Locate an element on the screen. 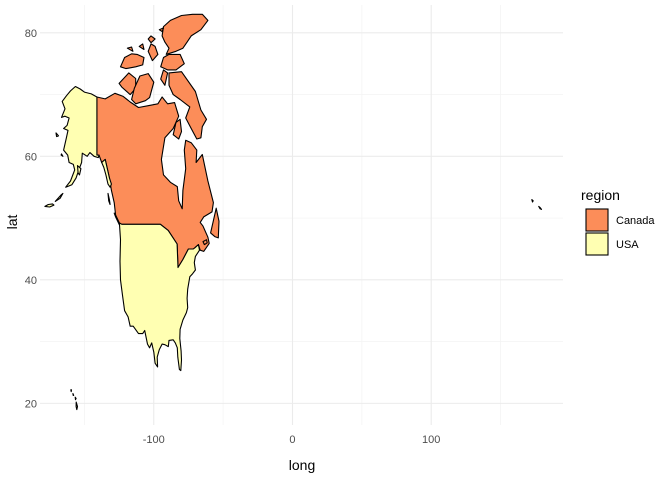 This screenshot has height=480, width=672. y-axis-ticks: 20 40 60 80 is located at coordinates (31, 219).